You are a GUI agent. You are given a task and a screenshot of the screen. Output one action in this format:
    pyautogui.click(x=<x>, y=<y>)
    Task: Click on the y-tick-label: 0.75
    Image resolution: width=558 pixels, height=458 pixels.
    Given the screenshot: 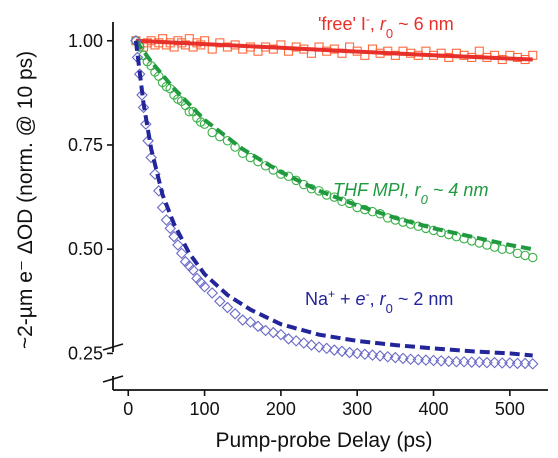 What is the action you would take?
    pyautogui.click(x=85, y=145)
    